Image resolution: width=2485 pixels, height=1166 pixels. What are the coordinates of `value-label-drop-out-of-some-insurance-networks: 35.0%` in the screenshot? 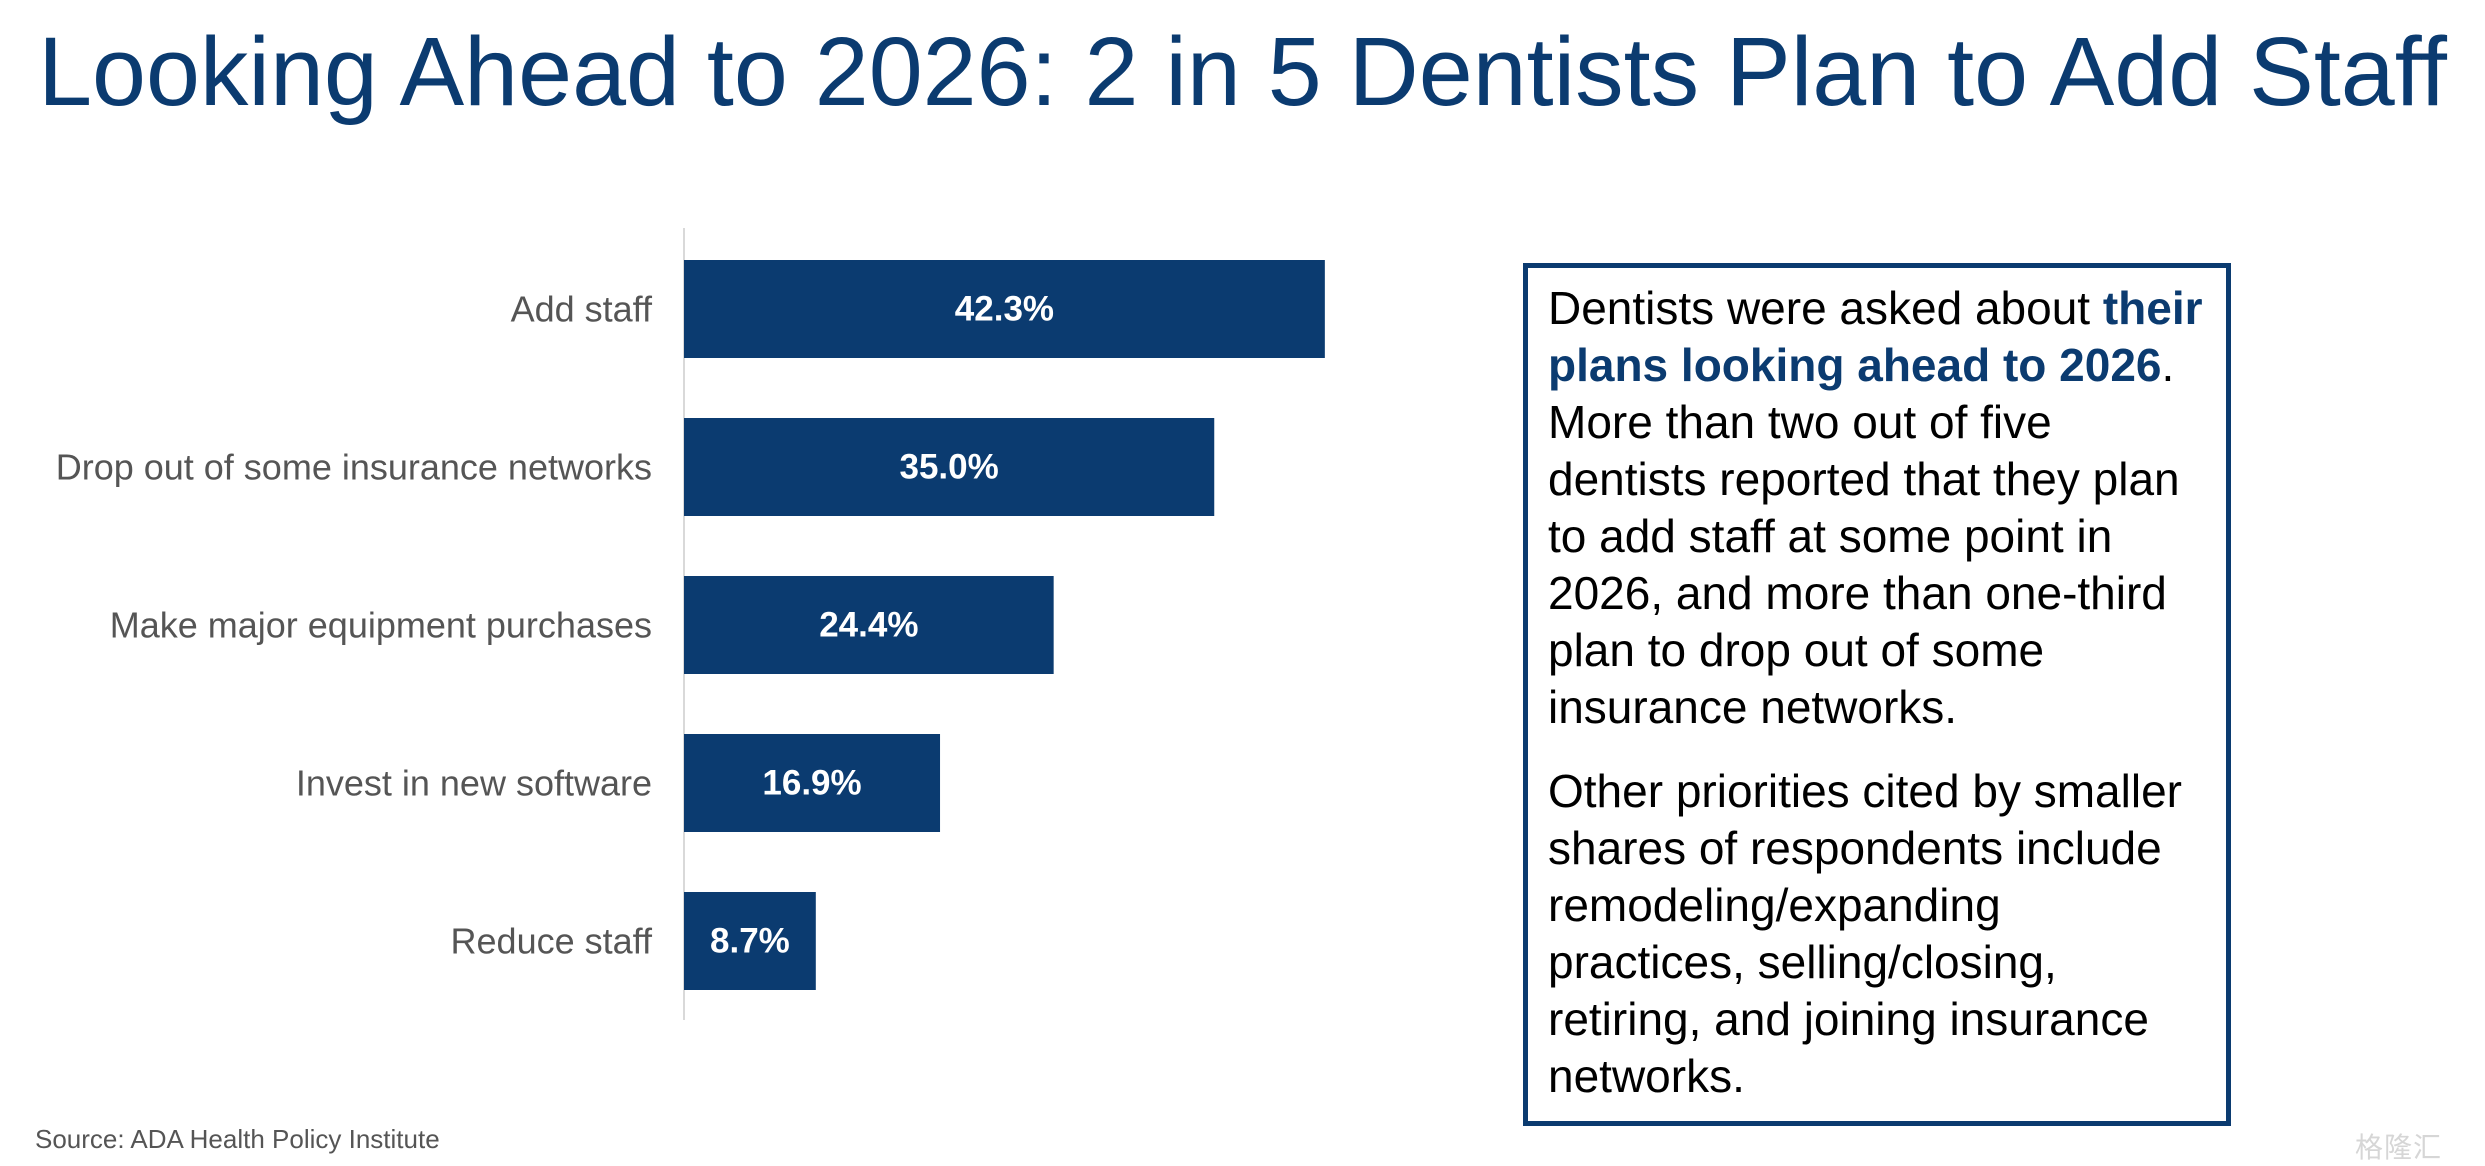 It's located at (949, 467).